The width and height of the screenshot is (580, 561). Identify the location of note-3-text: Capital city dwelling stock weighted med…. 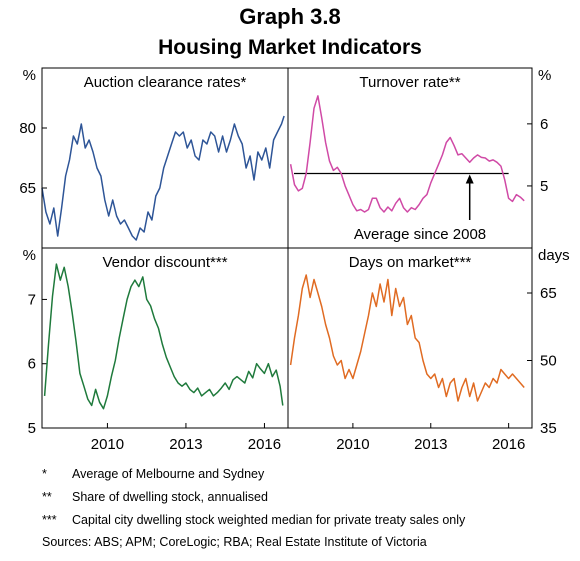
(269, 520).